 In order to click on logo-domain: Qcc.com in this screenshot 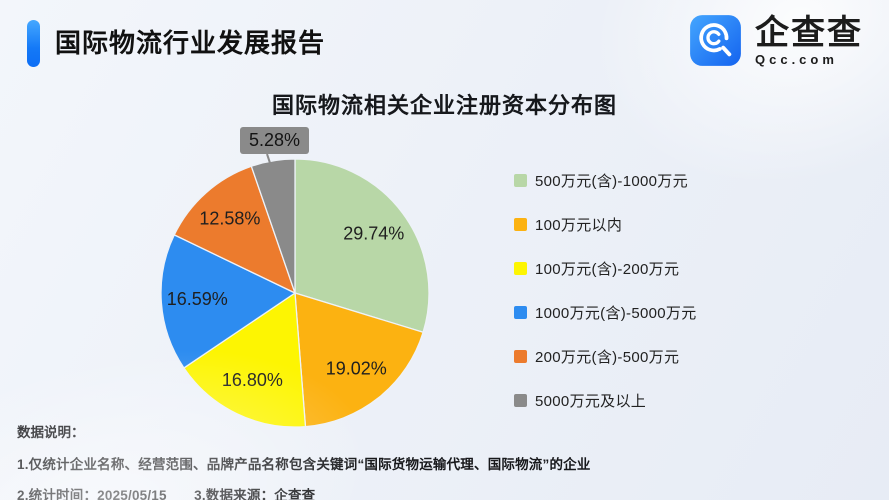, I will do `click(796, 59)`.